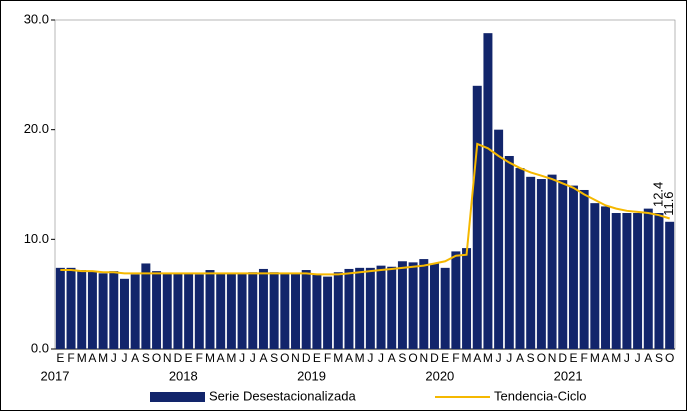 This screenshot has width=687, height=411. I want to click on legend-label: Tendencia-Ciclo, so click(540, 395).